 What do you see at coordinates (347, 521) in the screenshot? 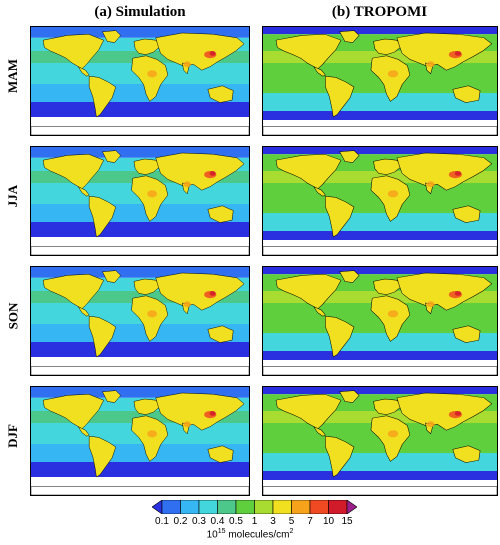
I see `colorbar-tick-label: 15` at bounding box center [347, 521].